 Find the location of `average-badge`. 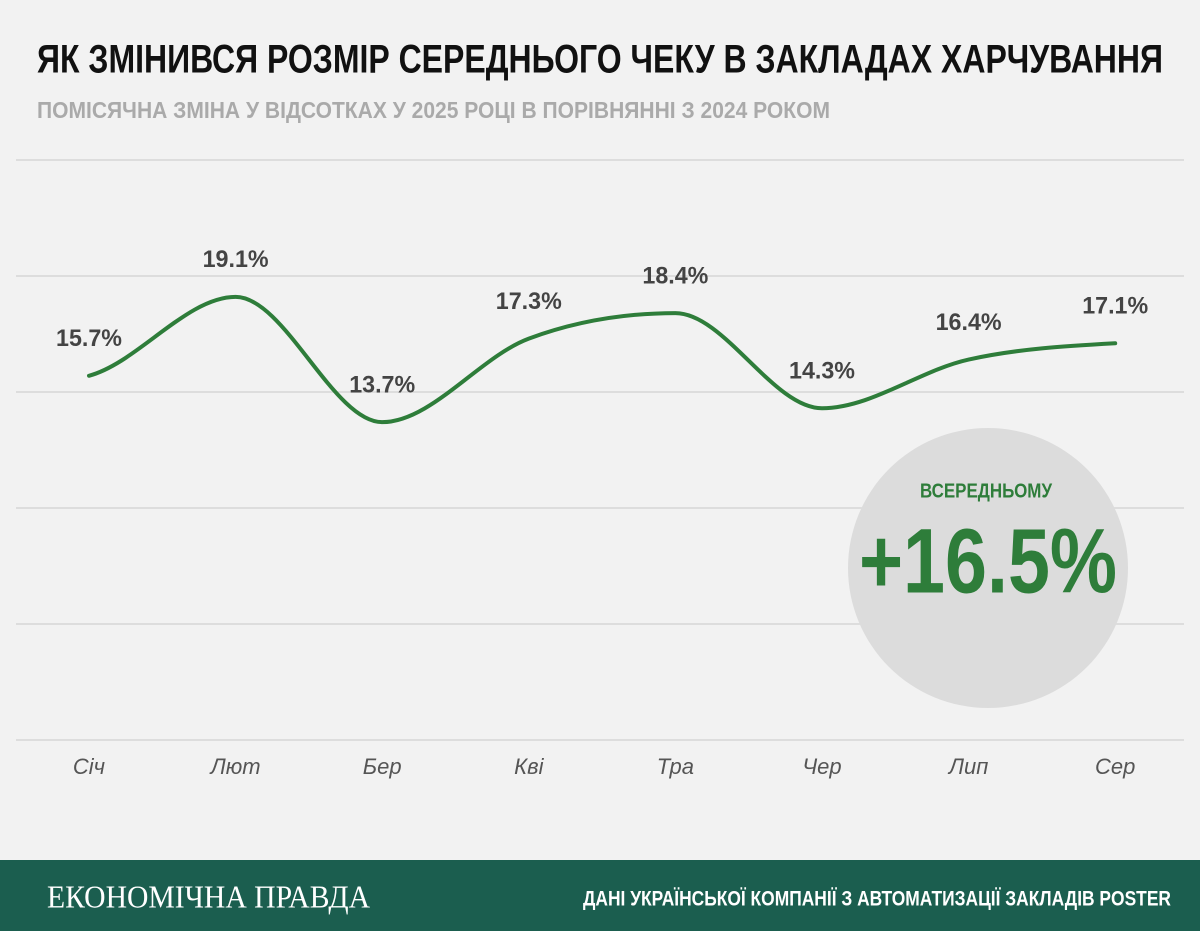

average-badge is located at coordinates (988, 568).